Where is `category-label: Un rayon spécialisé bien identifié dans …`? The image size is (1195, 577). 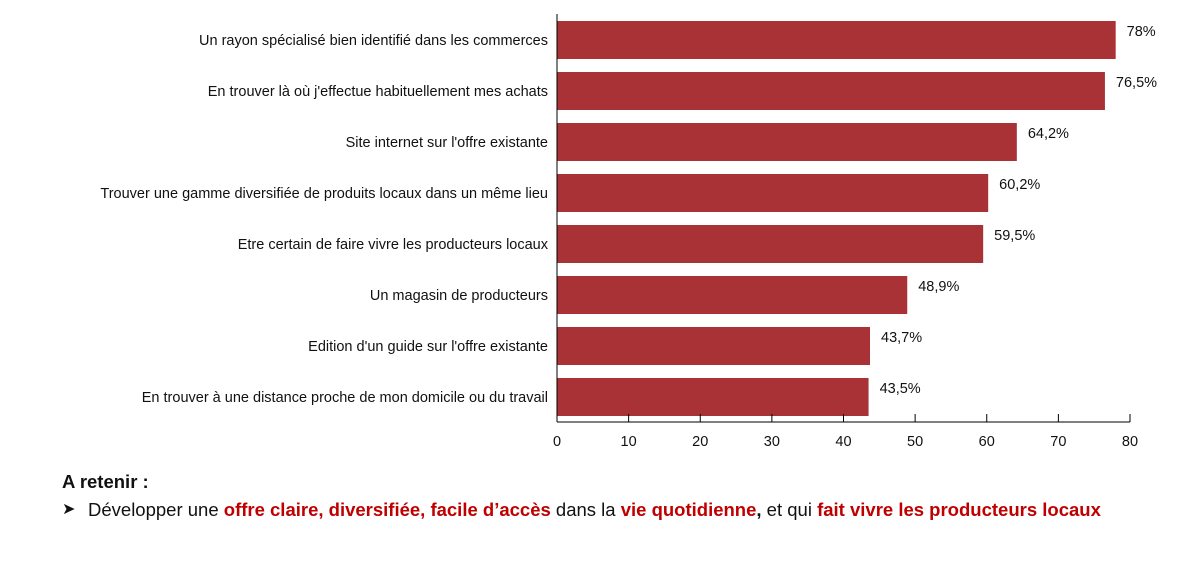 category-label: Un rayon spécialisé bien identifié dans … is located at coordinates (373, 41).